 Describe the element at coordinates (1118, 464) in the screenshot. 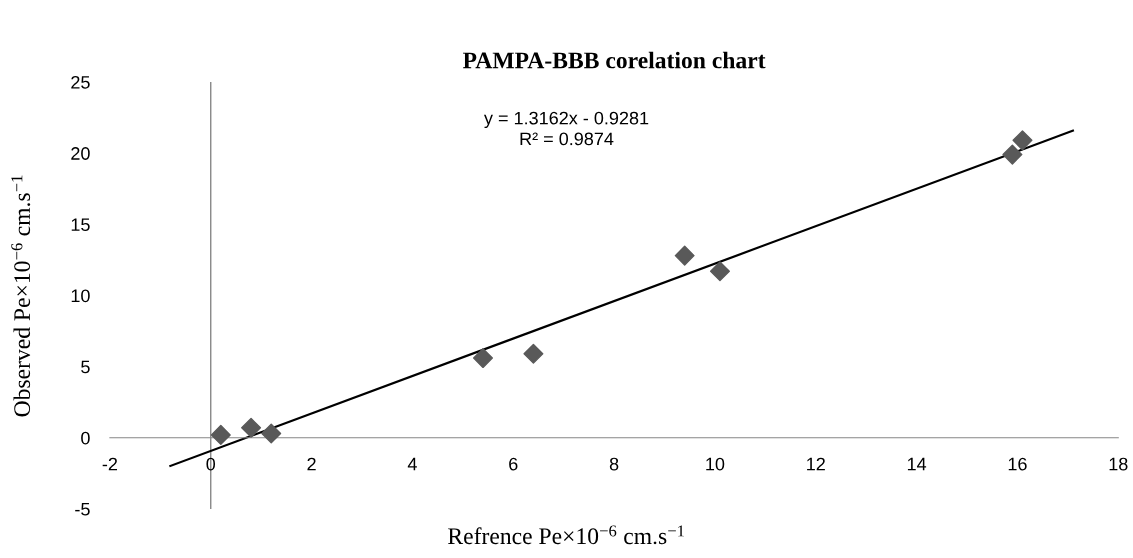

I see `x-tick-label: 18` at that location.